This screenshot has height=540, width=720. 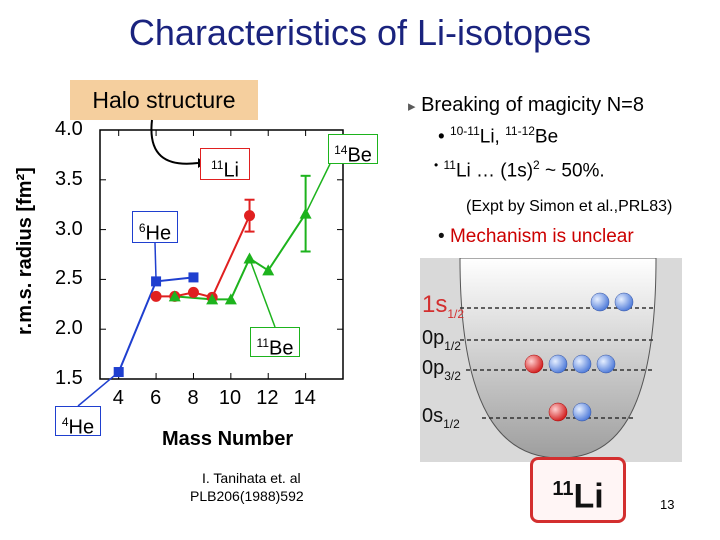 I want to click on isotope-callout-be11: 11Be, so click(x=275, y=343).